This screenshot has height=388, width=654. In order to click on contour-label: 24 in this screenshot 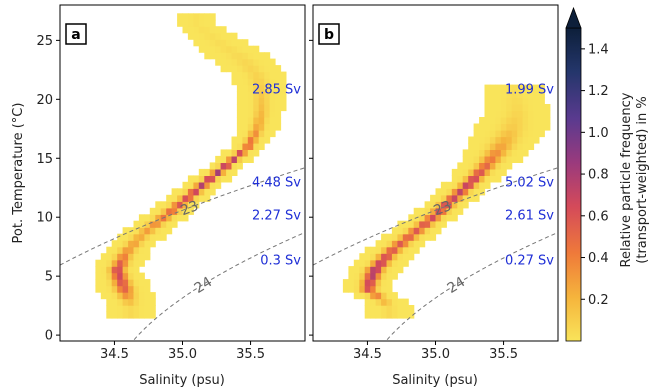, I will do `click(457, 285)`.